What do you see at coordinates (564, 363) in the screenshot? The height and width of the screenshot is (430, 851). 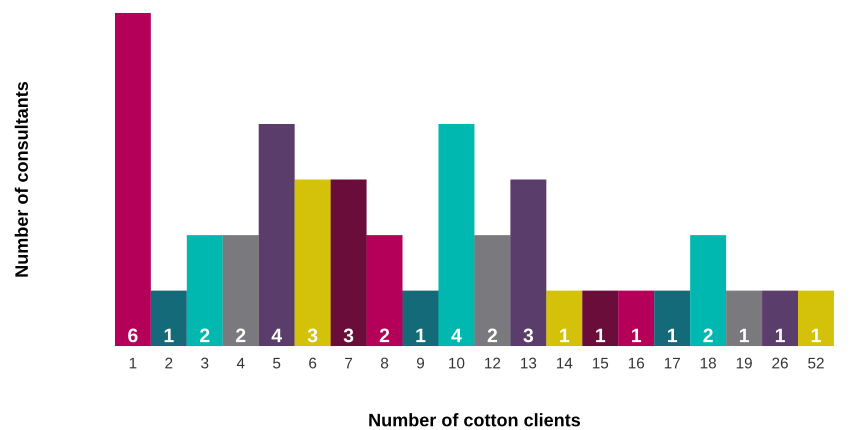 I see `x-tick-label: 14` at bounding box center [564, 363].